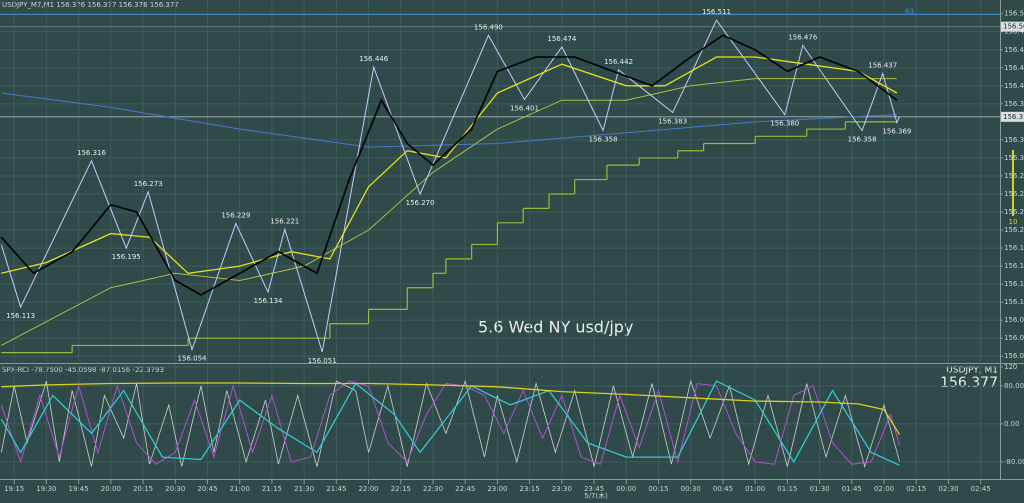 The image size is (1024, 503). I want to click on side-label: 10, so click(1013, 222).